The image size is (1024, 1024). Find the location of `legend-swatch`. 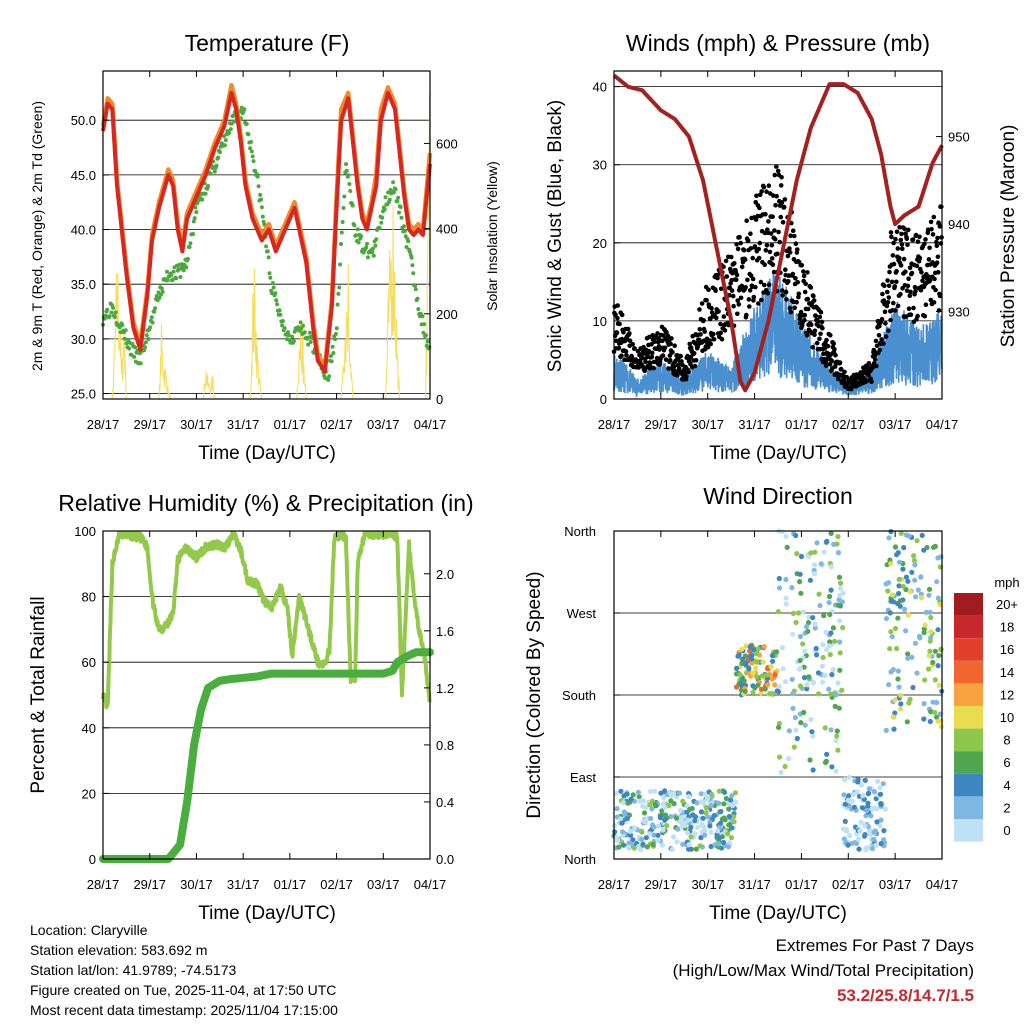

legend-swatch is located at coordinates (968, 740).